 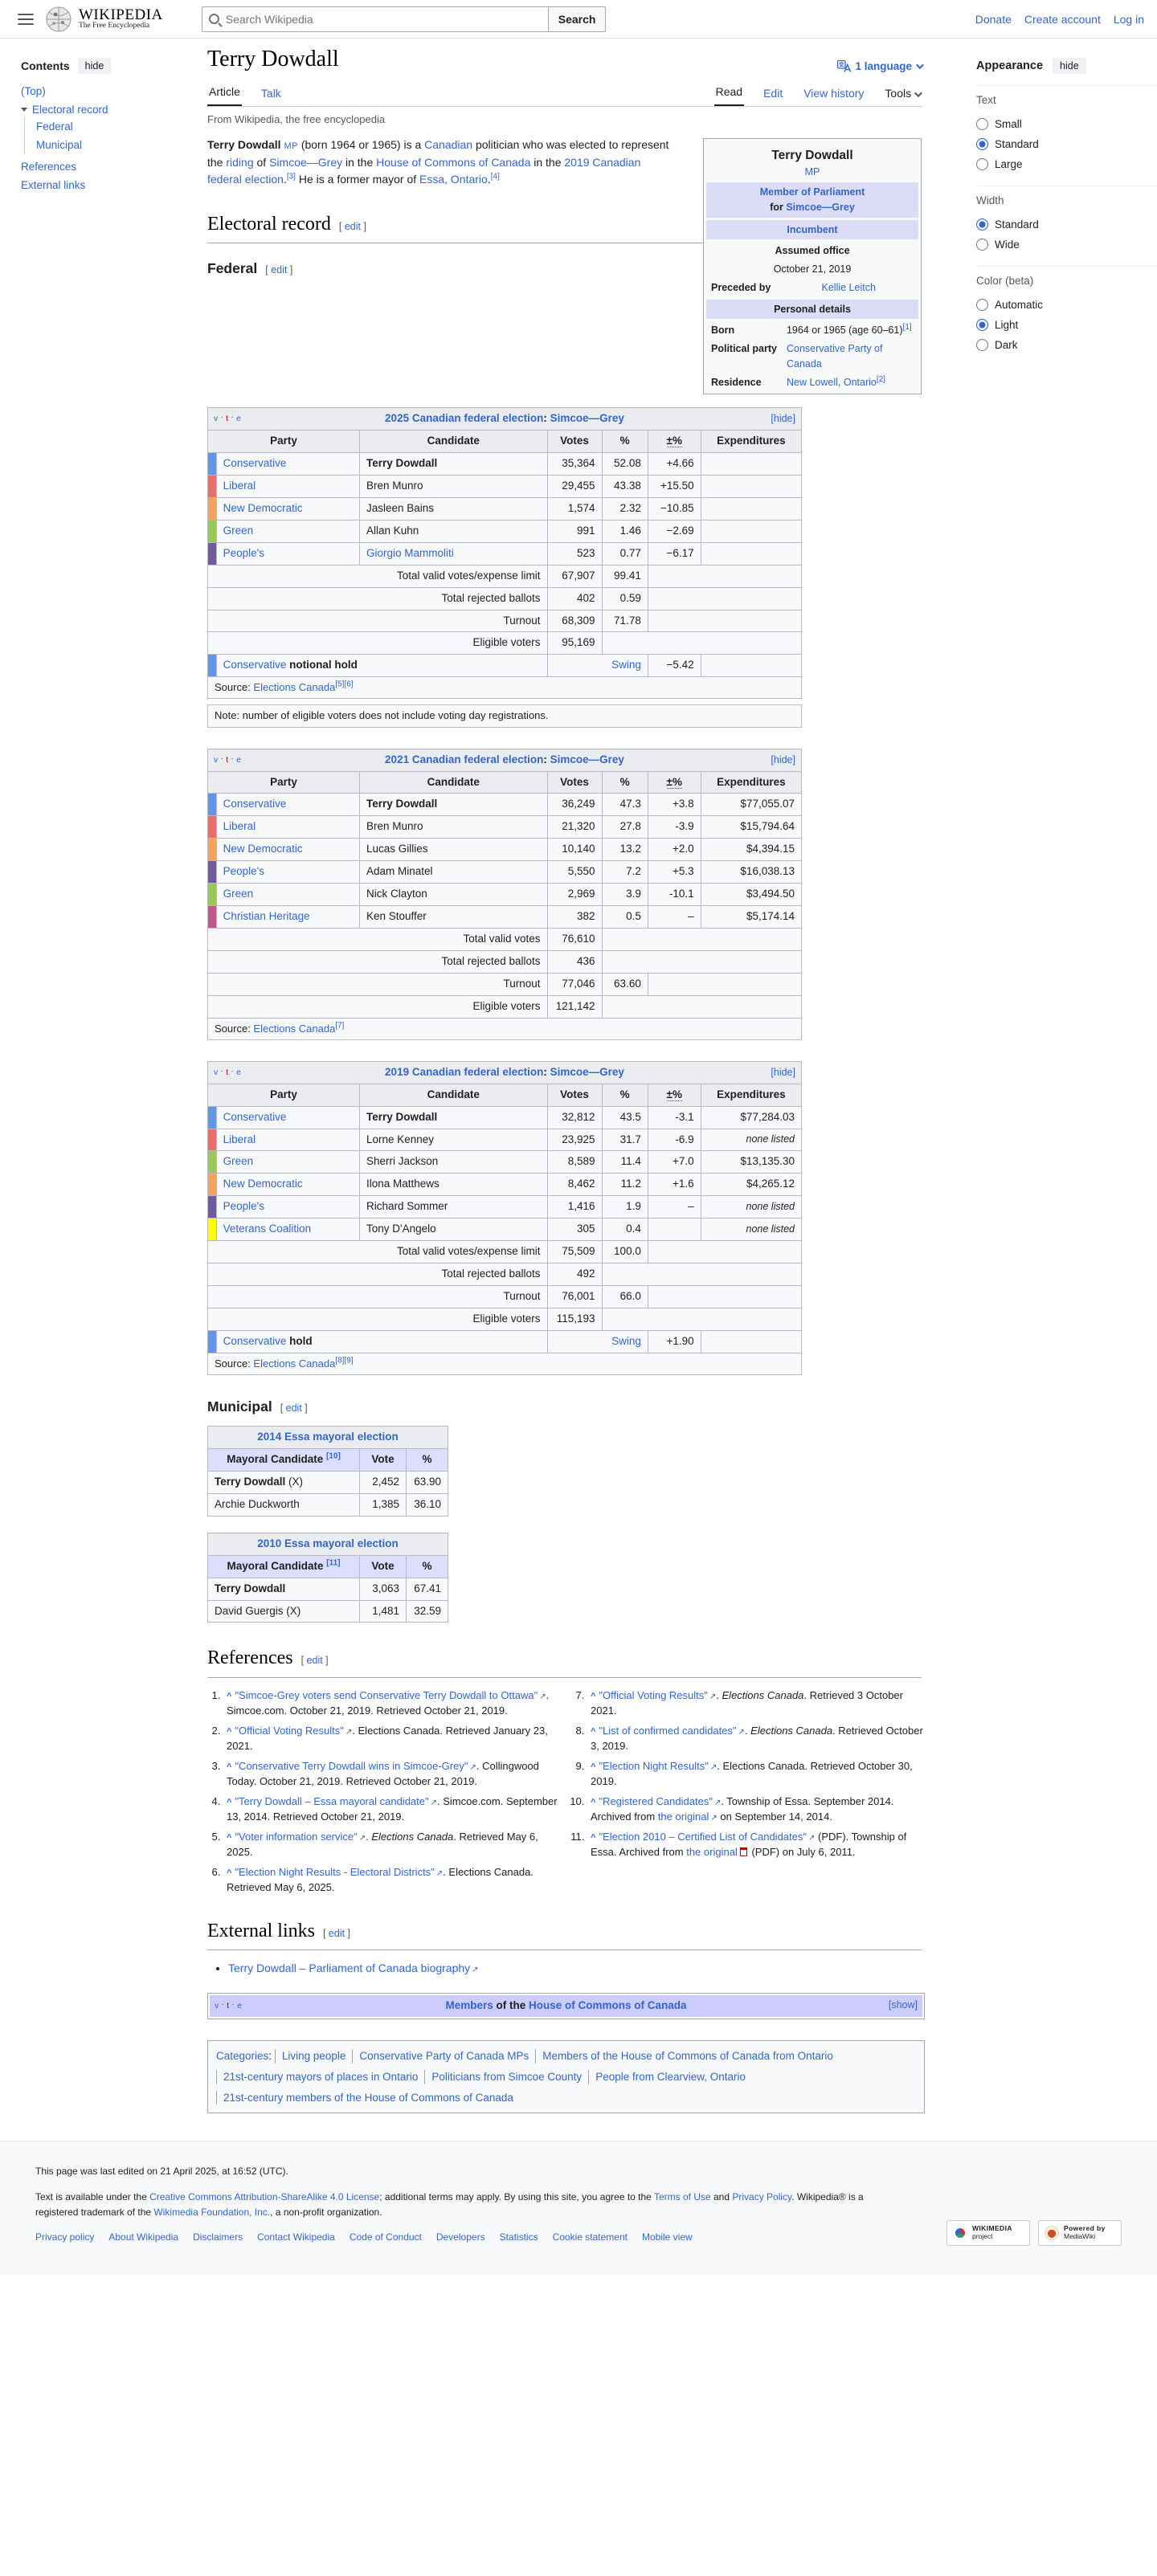 What do you see at coordinates (59, 145) in the screenshot?
I see `toc-item-municipal: Municipal` at bounding box center [59, 145].